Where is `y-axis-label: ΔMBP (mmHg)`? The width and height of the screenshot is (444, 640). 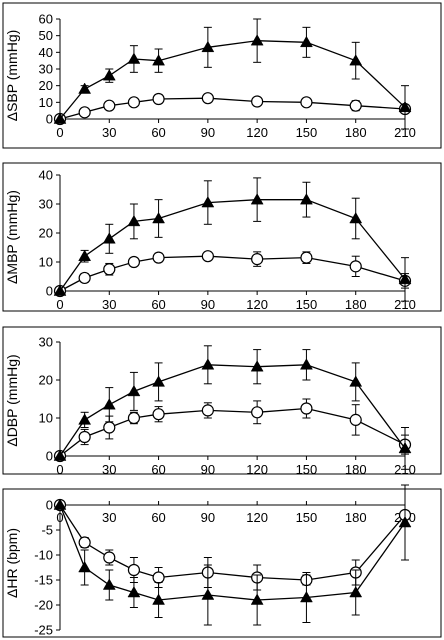
y-axis-label: ΔMBP (mmHg) is located at coordinates (12, 237).